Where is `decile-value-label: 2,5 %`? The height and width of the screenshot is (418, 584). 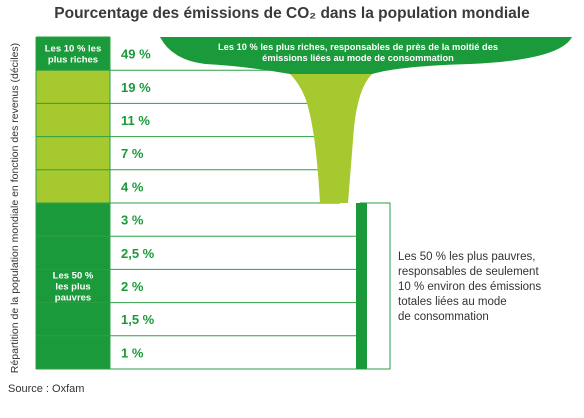
decile-value-label: 2,5 % is located at coordinates (138, 253).